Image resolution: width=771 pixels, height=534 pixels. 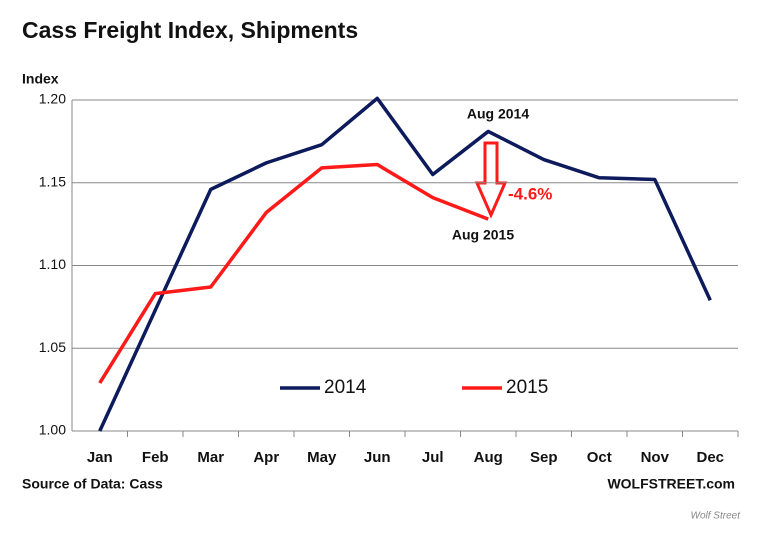 I want to click on y-axis-label: Index, so click(x=40, y=79).